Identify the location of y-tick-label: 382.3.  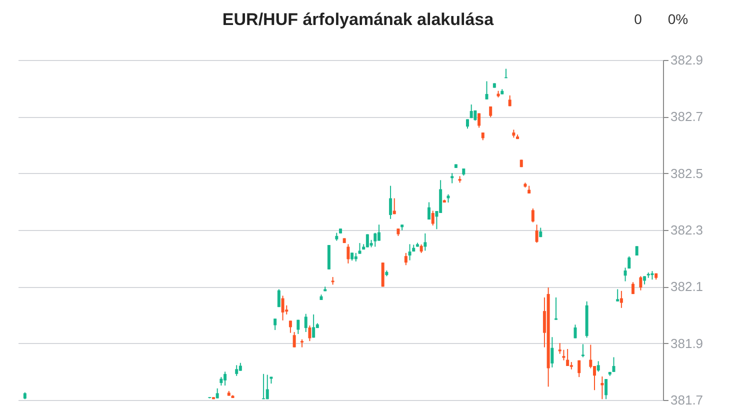
(687, 230).